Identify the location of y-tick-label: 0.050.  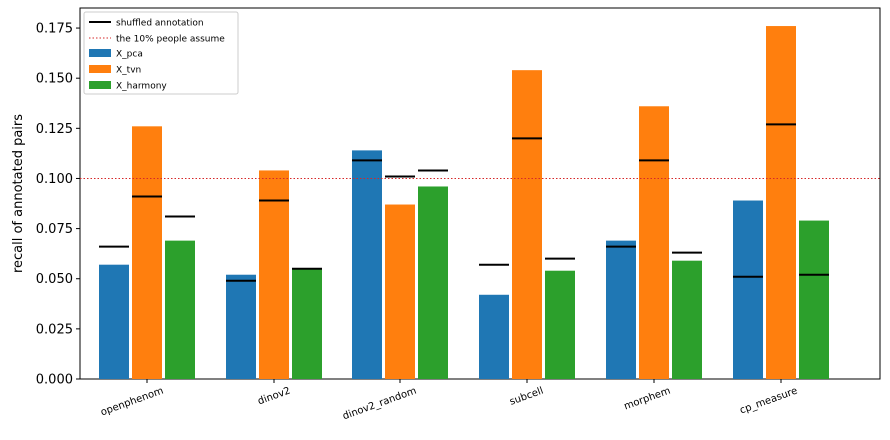
(54, 279).